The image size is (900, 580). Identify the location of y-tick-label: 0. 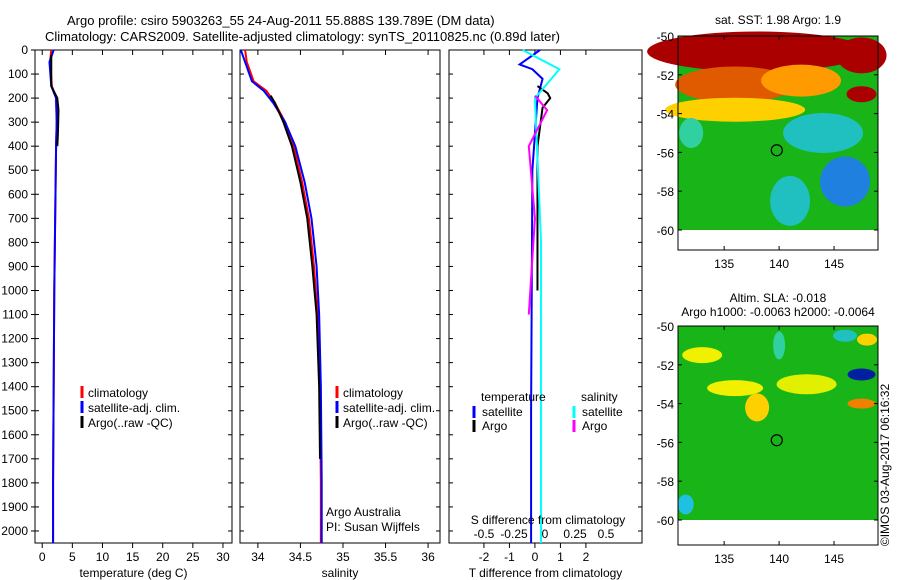
(24, 50).